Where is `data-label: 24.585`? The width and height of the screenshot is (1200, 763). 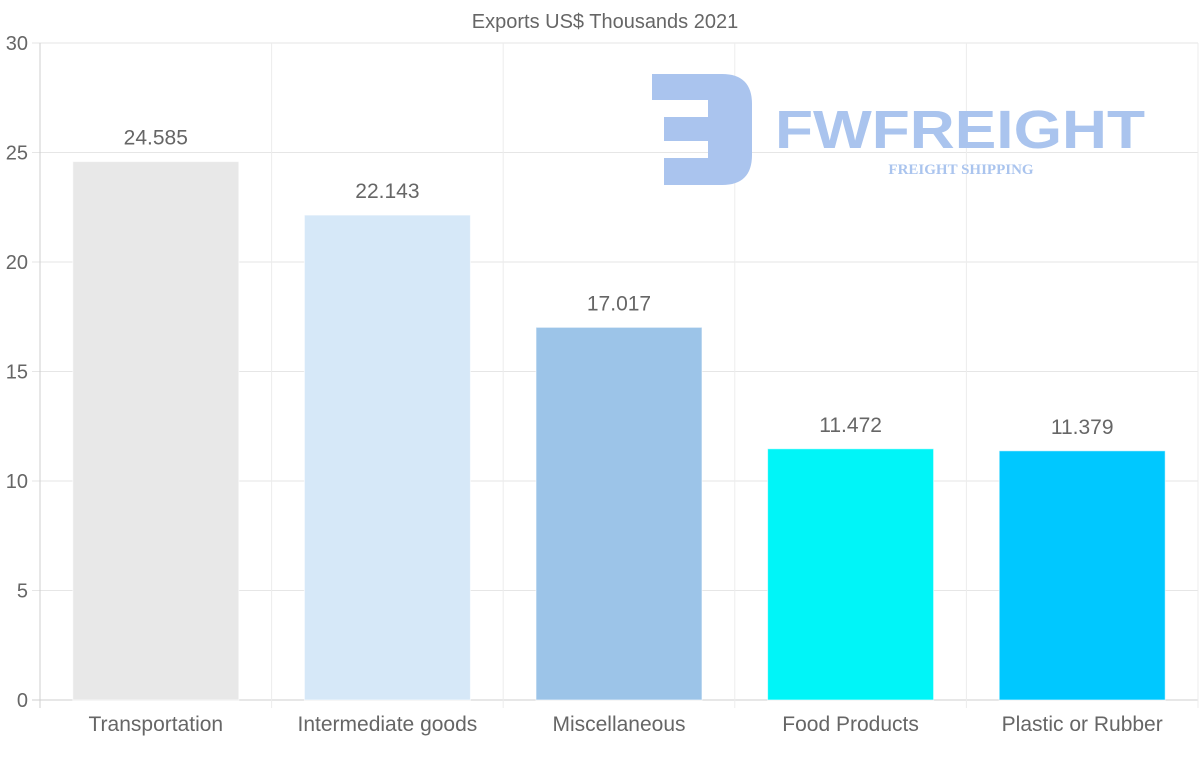
data-label: 24.585 is located at coordinates (156, 138).